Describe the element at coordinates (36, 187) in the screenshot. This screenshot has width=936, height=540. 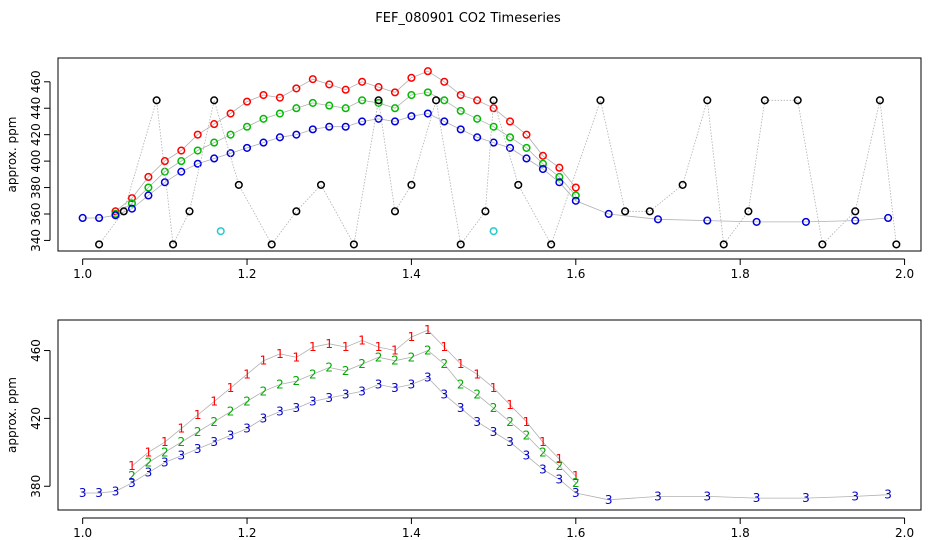
I see `y-tick-label: 380` at that location.